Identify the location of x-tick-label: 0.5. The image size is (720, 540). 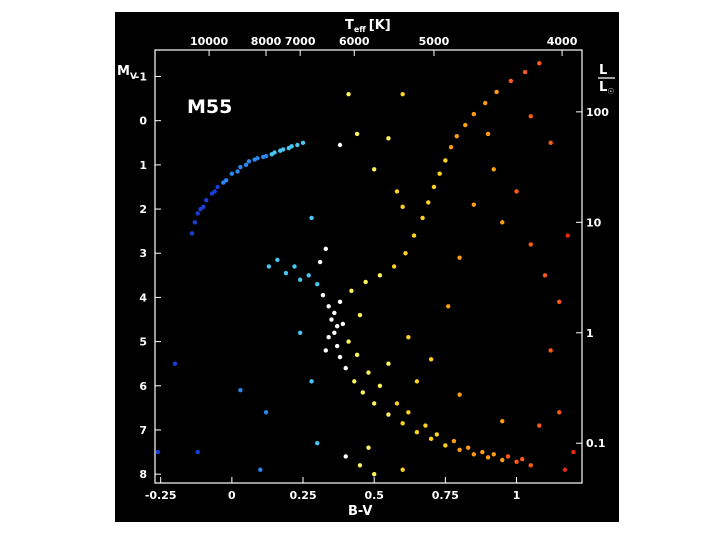
(374, 495).